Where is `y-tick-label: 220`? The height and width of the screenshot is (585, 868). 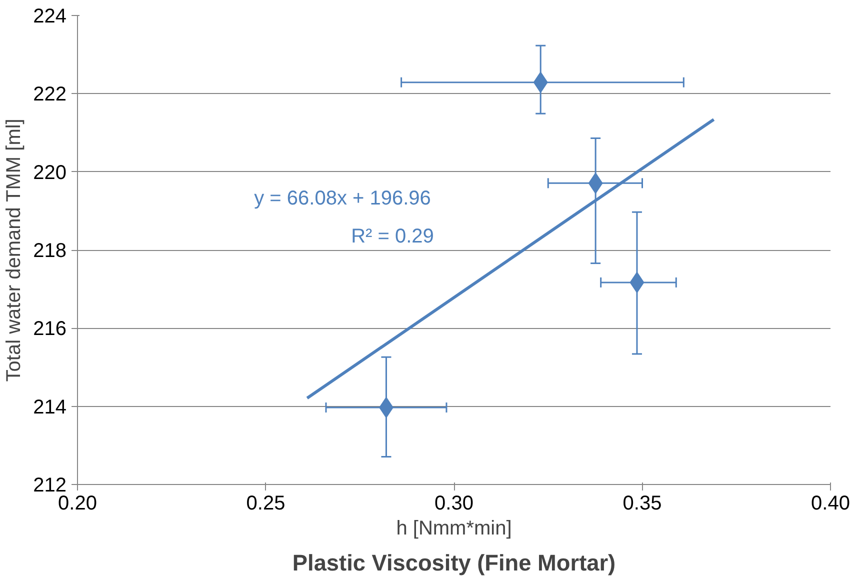
y-tick-label: 220 is located at coordinates (50, 173).